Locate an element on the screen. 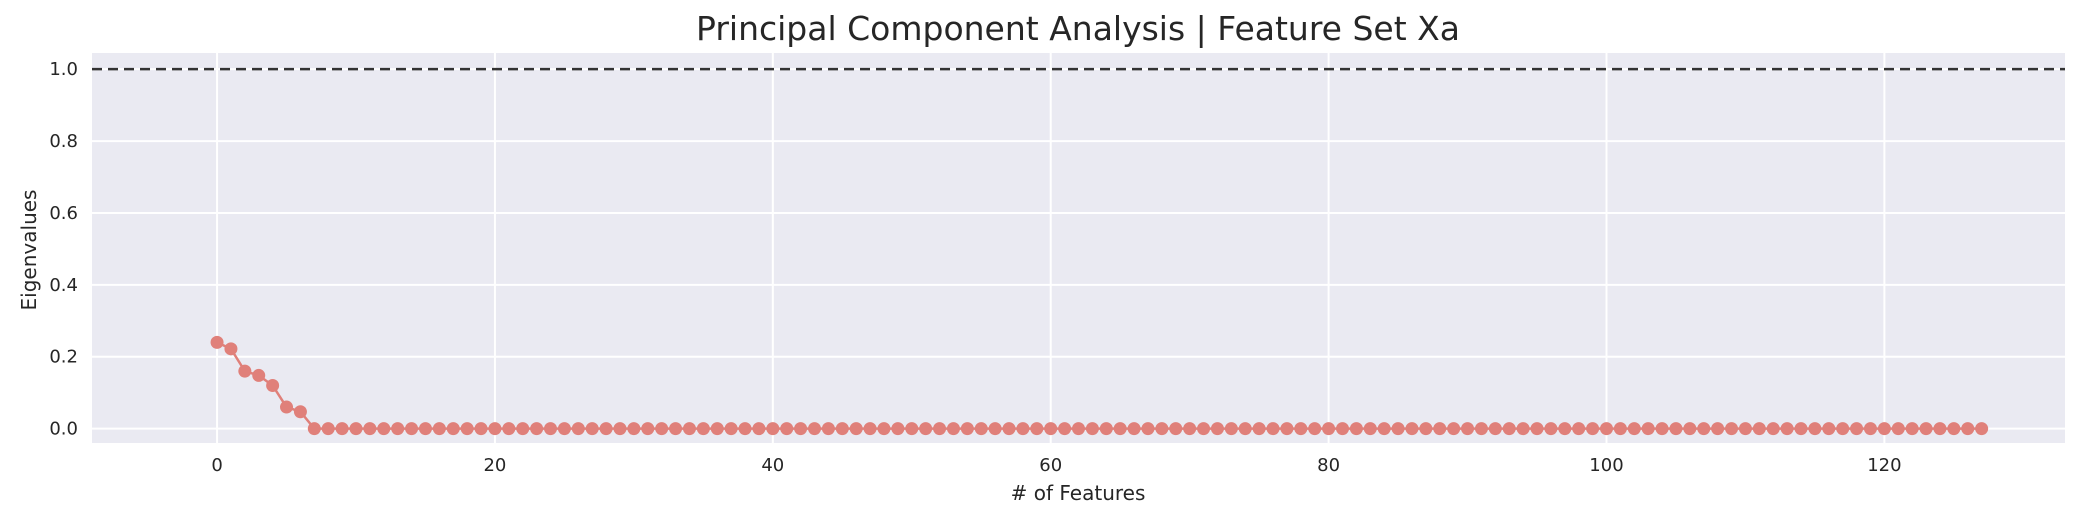 This screenshot has width=2084, height=520. x-tick-label: 0 is located at coordinates (216, 465).